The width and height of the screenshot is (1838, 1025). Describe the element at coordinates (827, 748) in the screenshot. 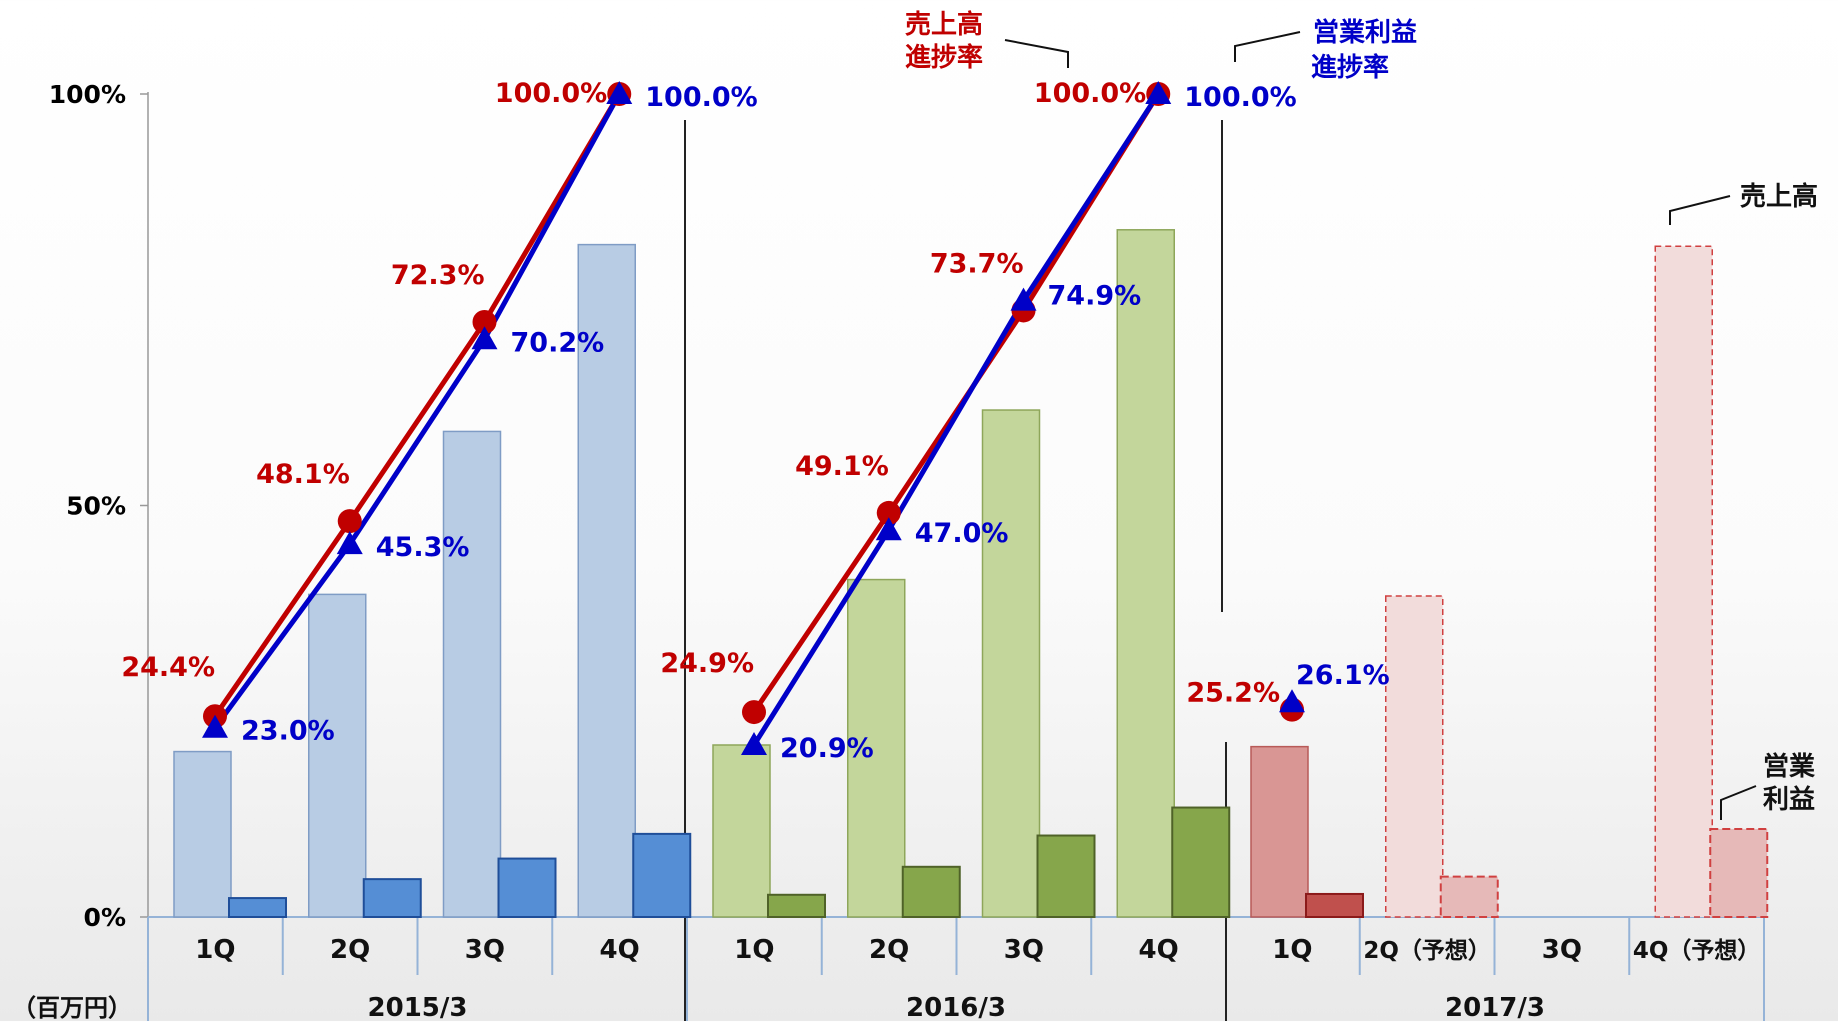

I see `profit-rate-label: 20.9%` at that location.